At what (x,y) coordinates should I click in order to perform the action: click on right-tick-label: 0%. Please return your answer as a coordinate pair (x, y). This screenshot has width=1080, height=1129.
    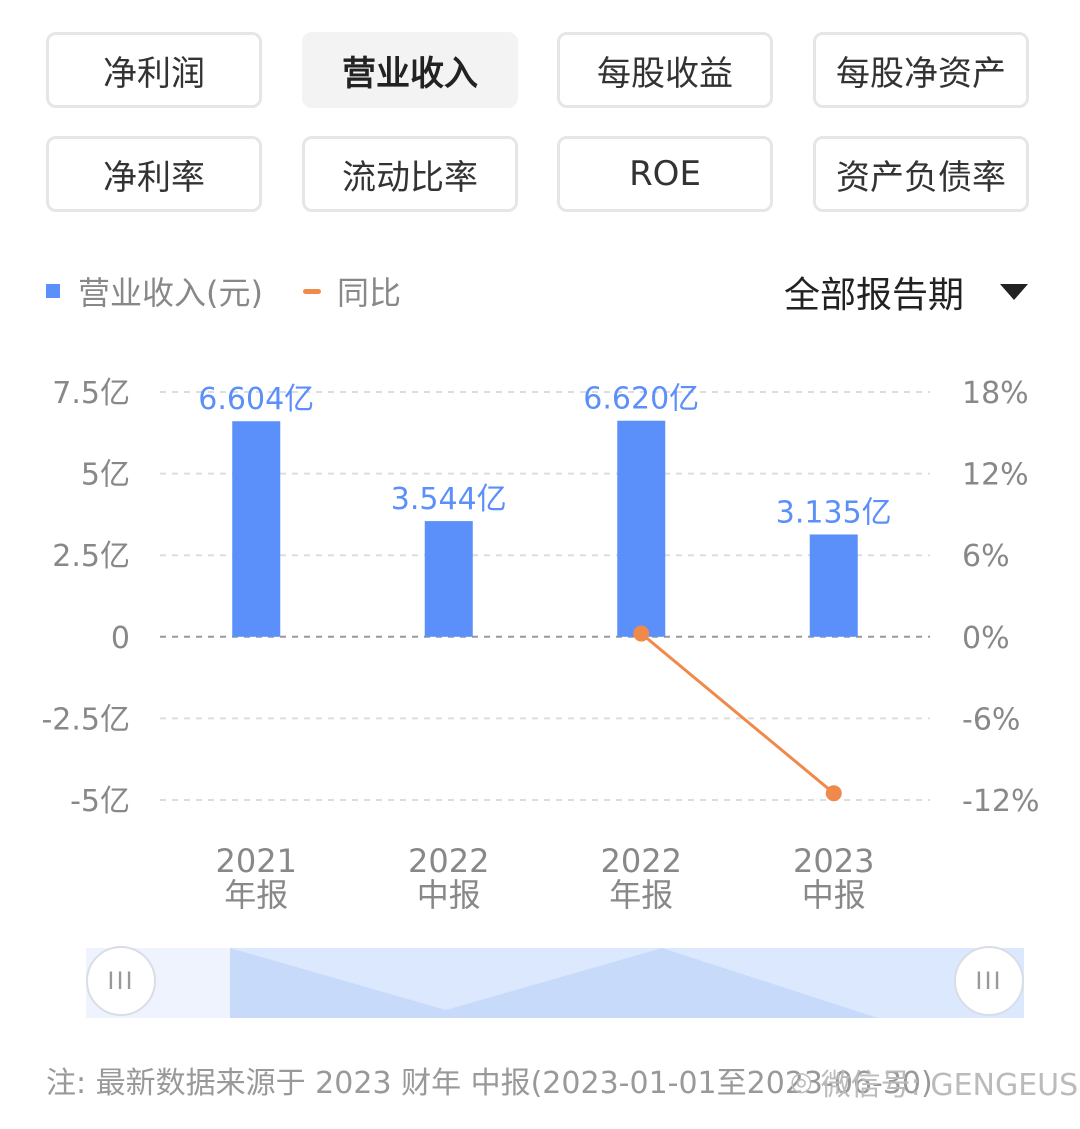
    Looking at the image, I should click on (986, 638).